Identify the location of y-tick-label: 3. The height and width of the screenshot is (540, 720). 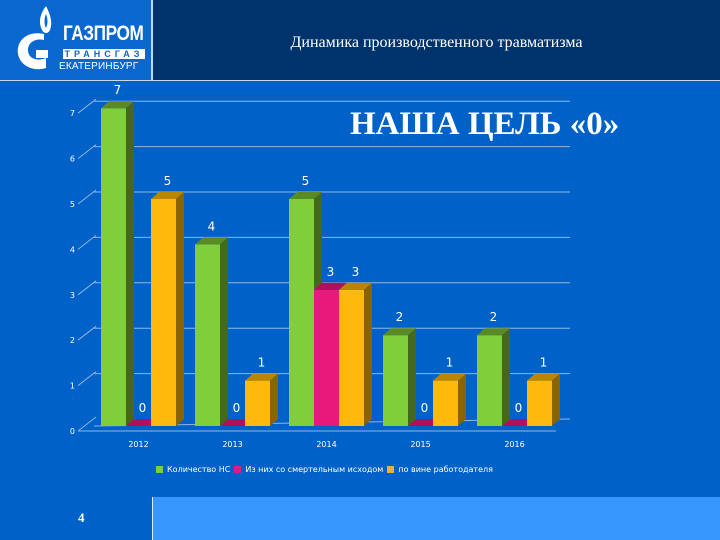
(72, 295).